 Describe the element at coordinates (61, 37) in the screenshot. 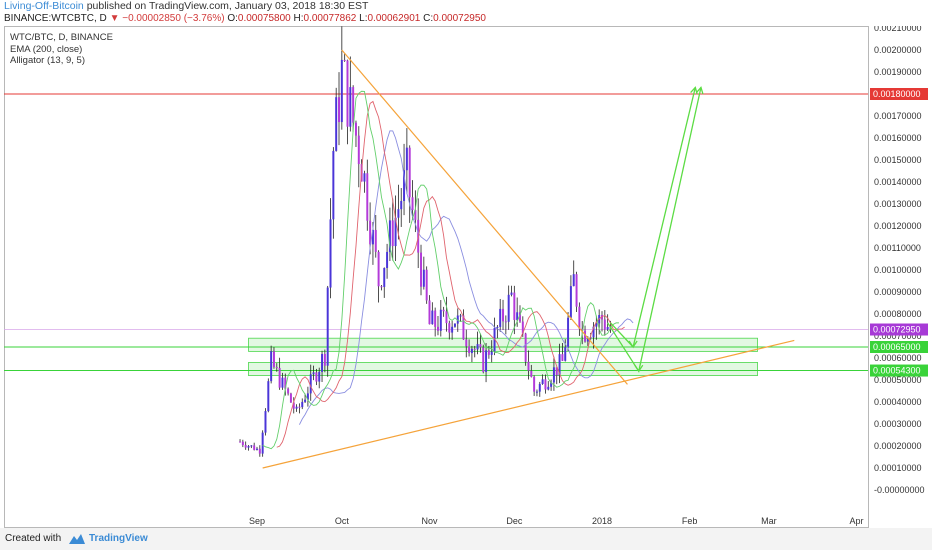

I see `legend-pair: WTC/BTC, D, BINANCE` at that location.